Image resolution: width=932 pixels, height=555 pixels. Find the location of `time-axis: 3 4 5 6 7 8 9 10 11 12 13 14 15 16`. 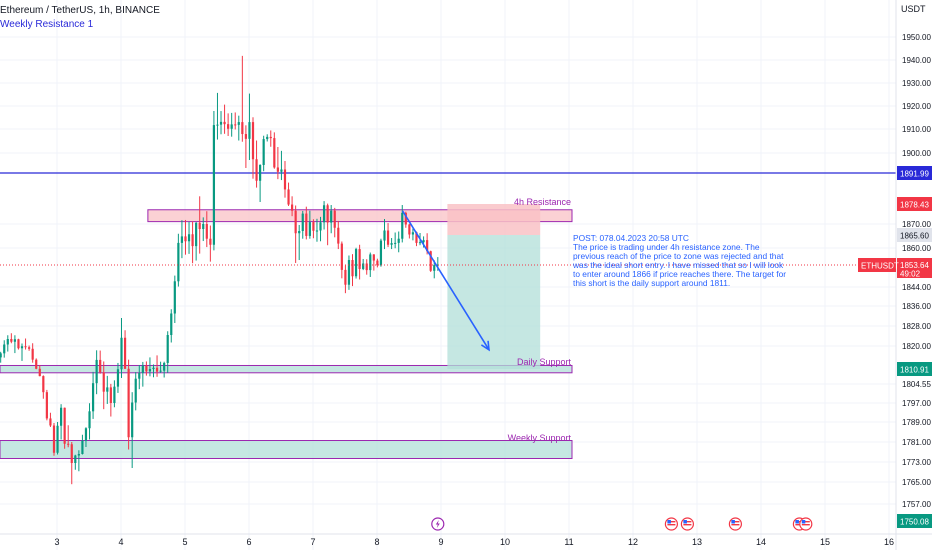

time-axis: 3 4 5 6 7 8 9 10 11 12 13 14 15 16 is located at coordinates (466, 532).